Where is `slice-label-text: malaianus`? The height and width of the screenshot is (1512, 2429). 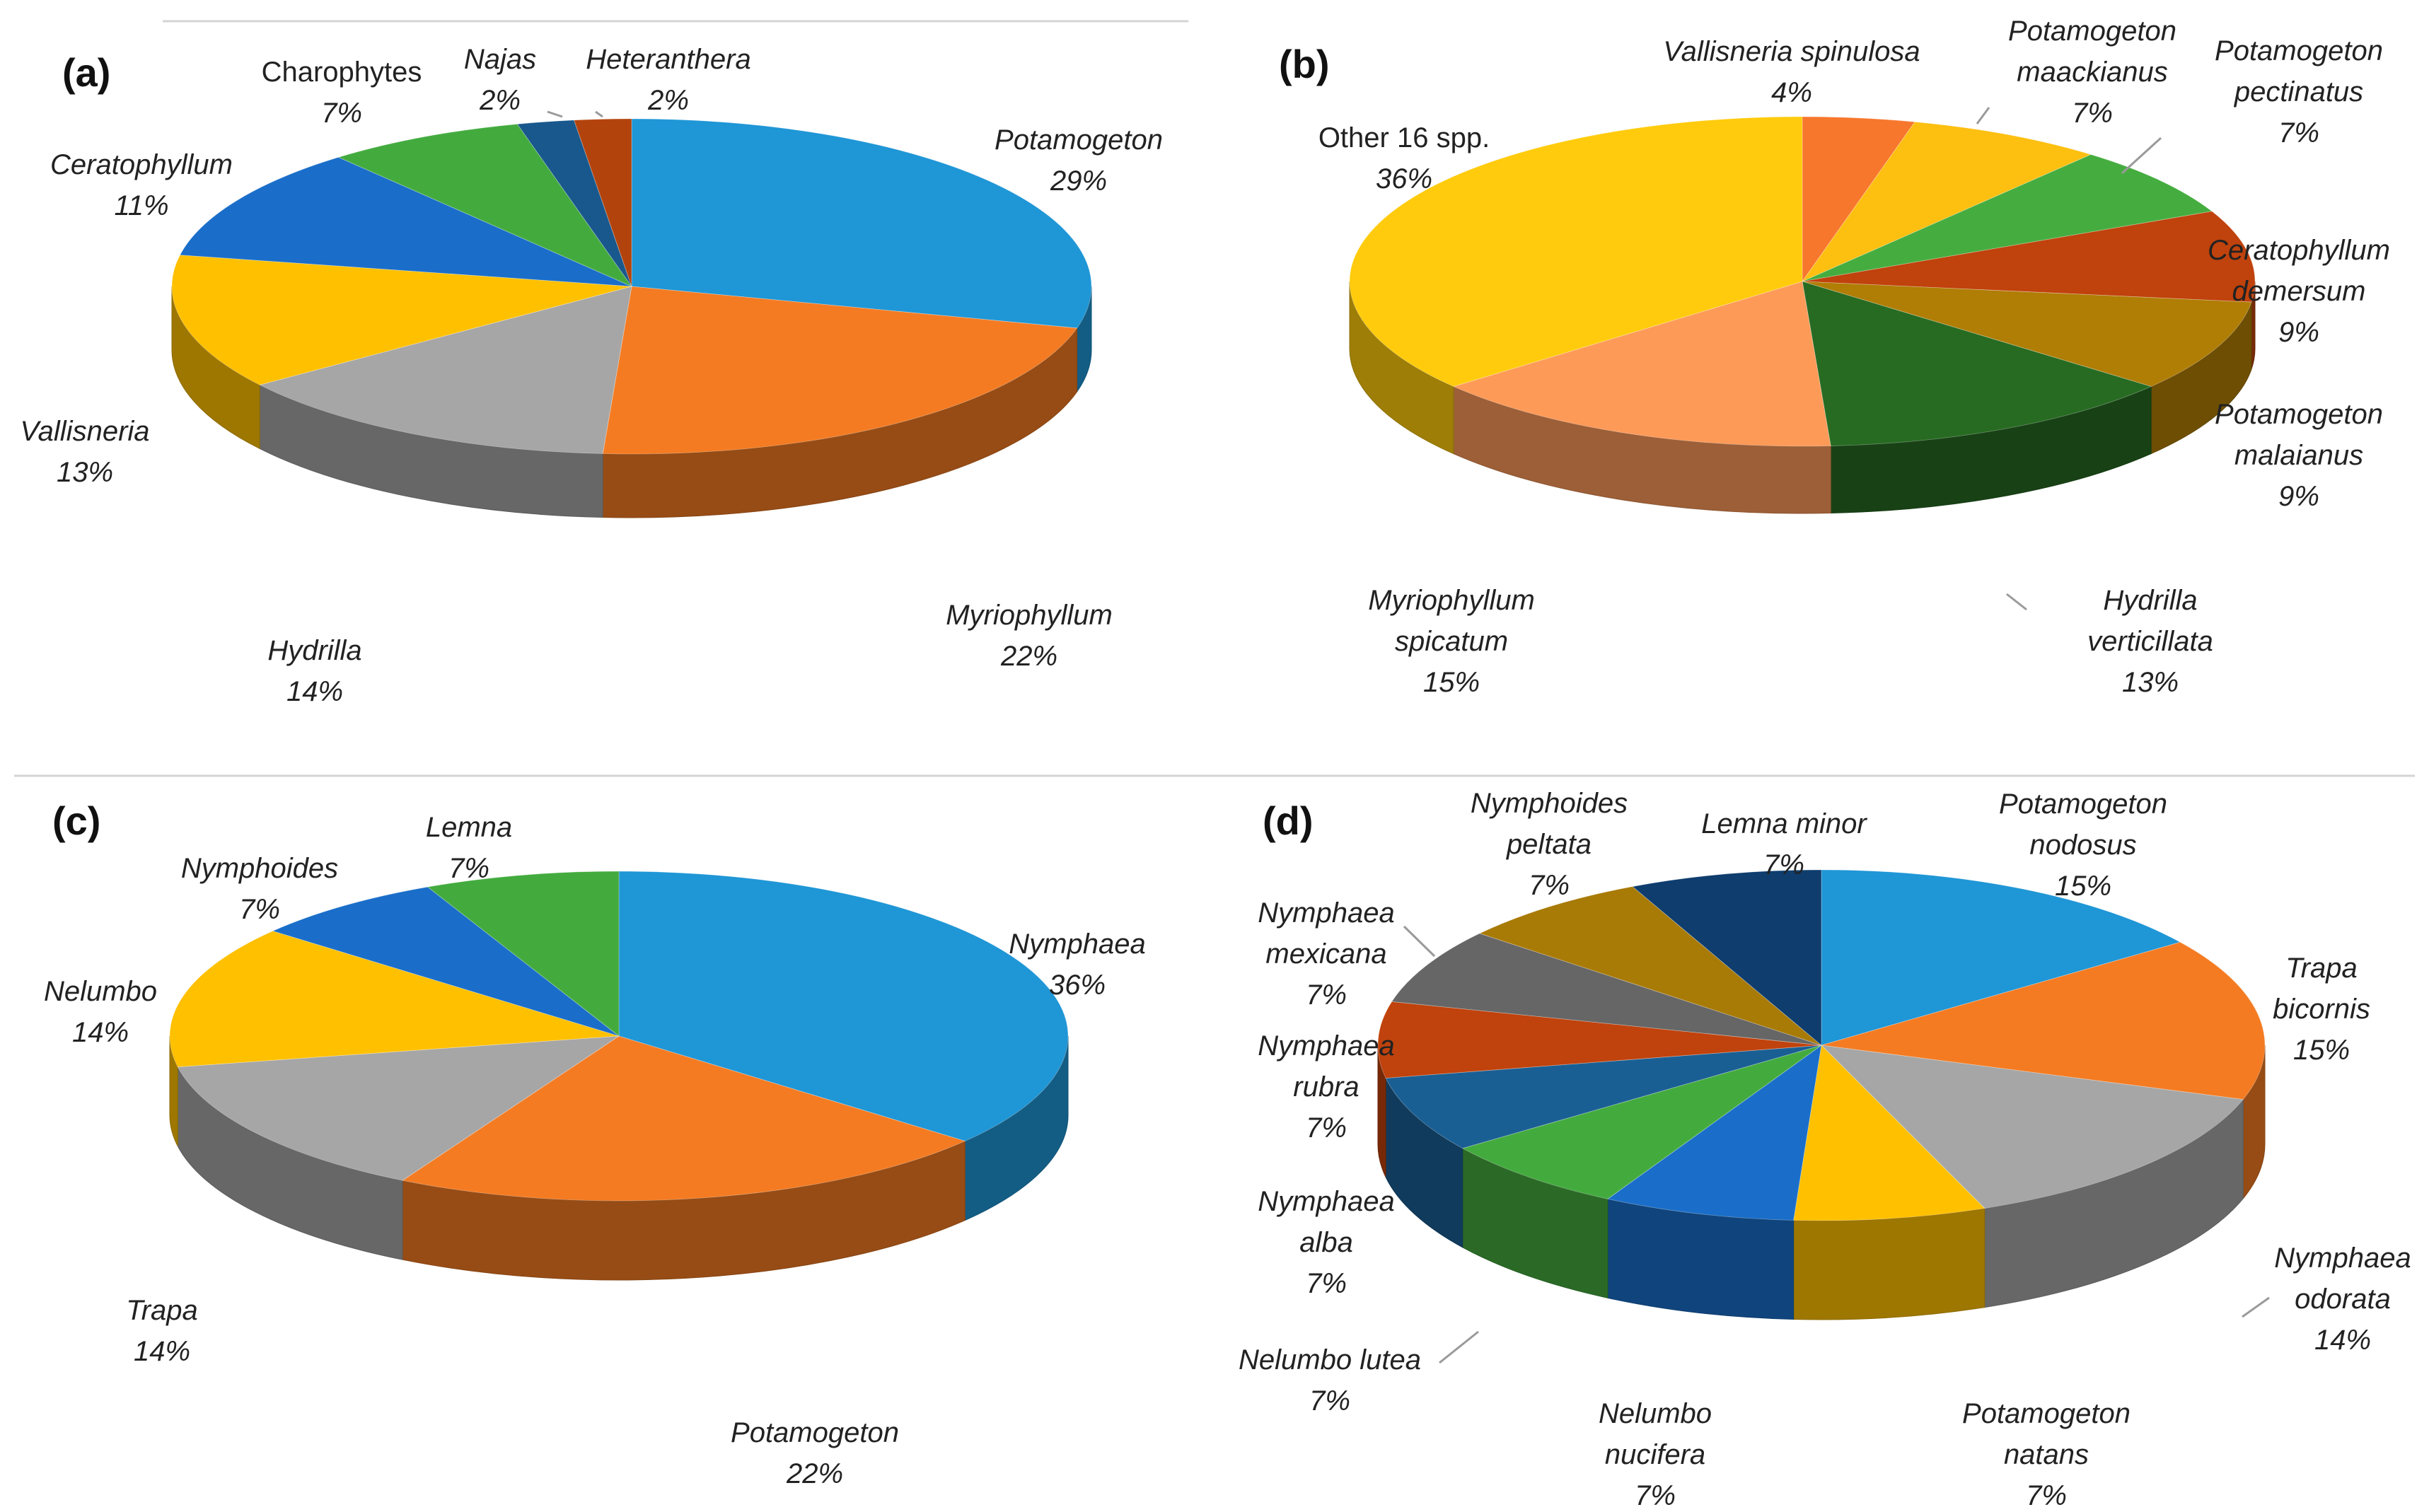
slice-label-text: malaianus is located at coordinates (2298, 455).